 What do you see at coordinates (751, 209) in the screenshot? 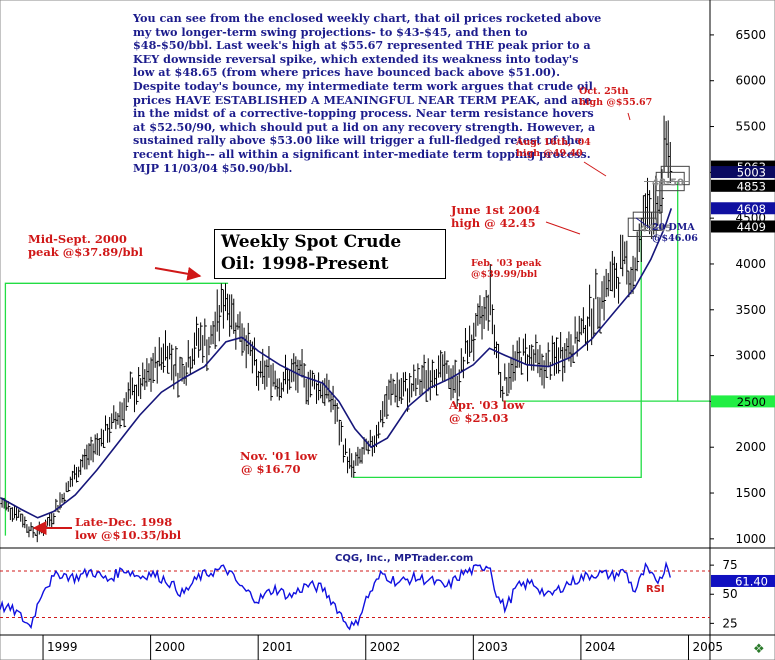
I see `price-tag-label: 4608` at bounding box center [751, 209].